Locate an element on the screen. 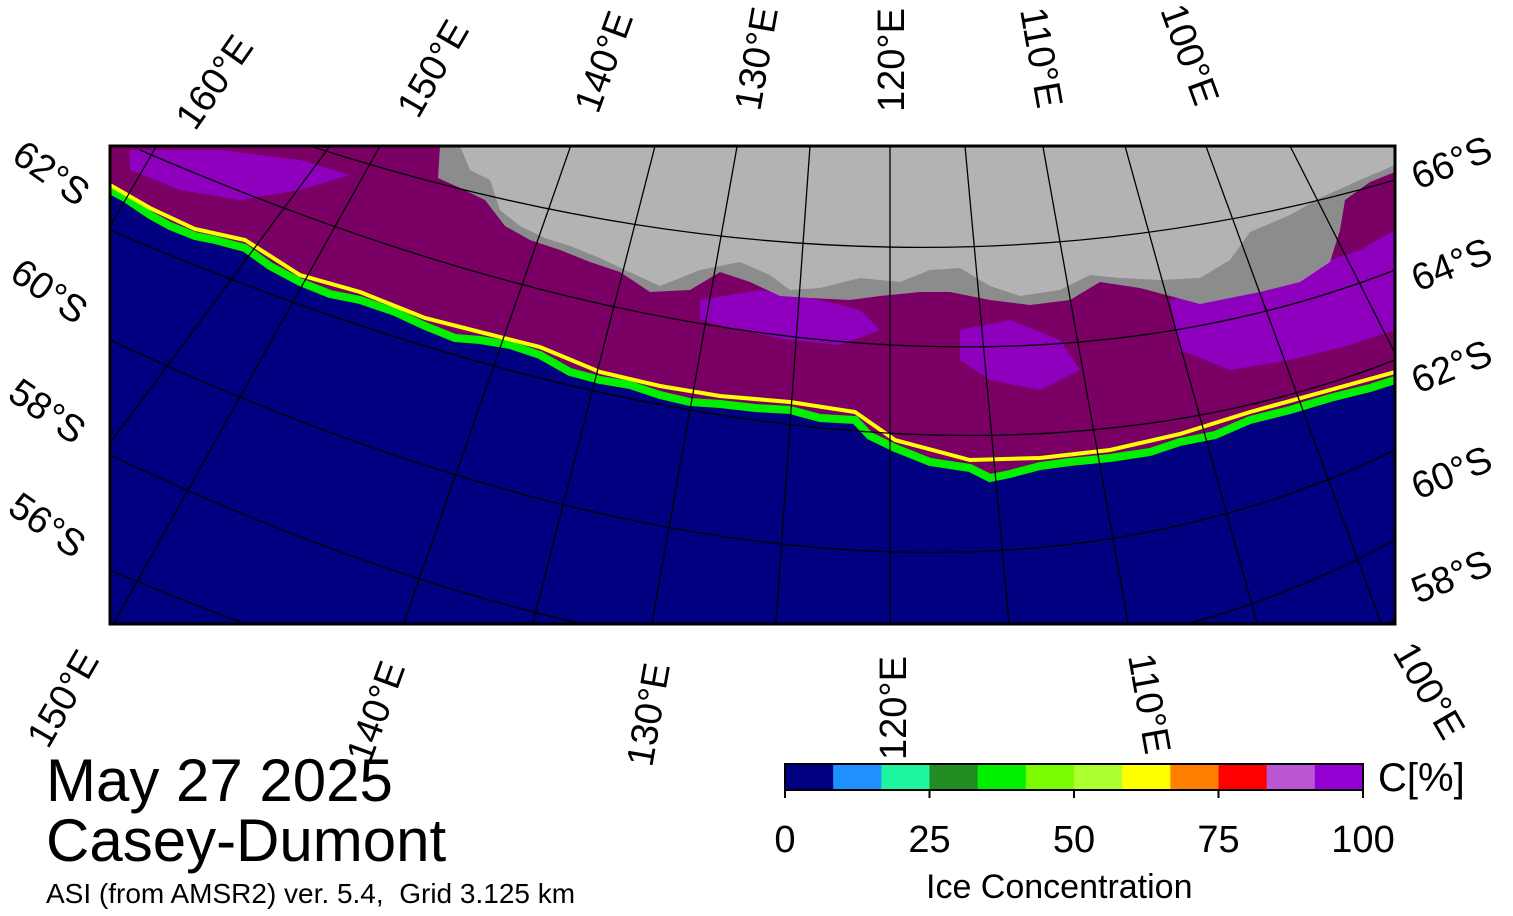  lon-label-130e-top: 130°E is located at coordinates (757, 59).